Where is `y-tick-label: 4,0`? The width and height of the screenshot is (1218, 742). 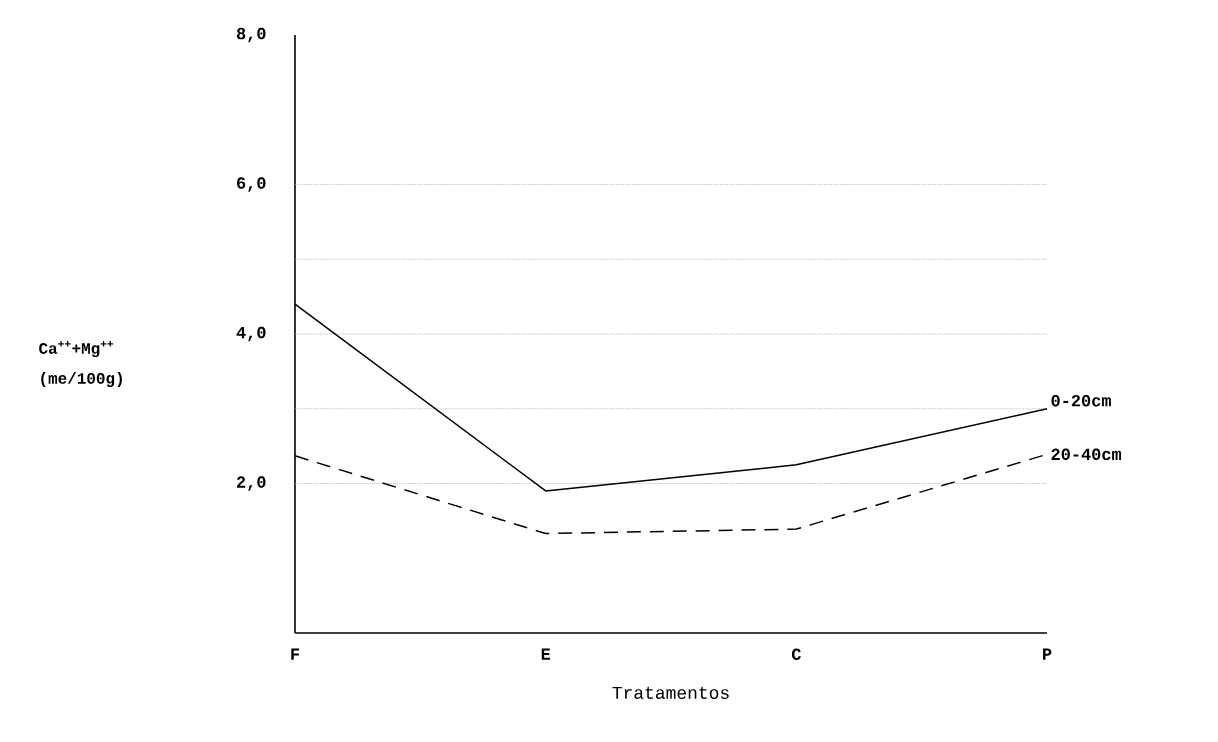
y-tick-label: 4,0 is located at coordinates (251, 334).